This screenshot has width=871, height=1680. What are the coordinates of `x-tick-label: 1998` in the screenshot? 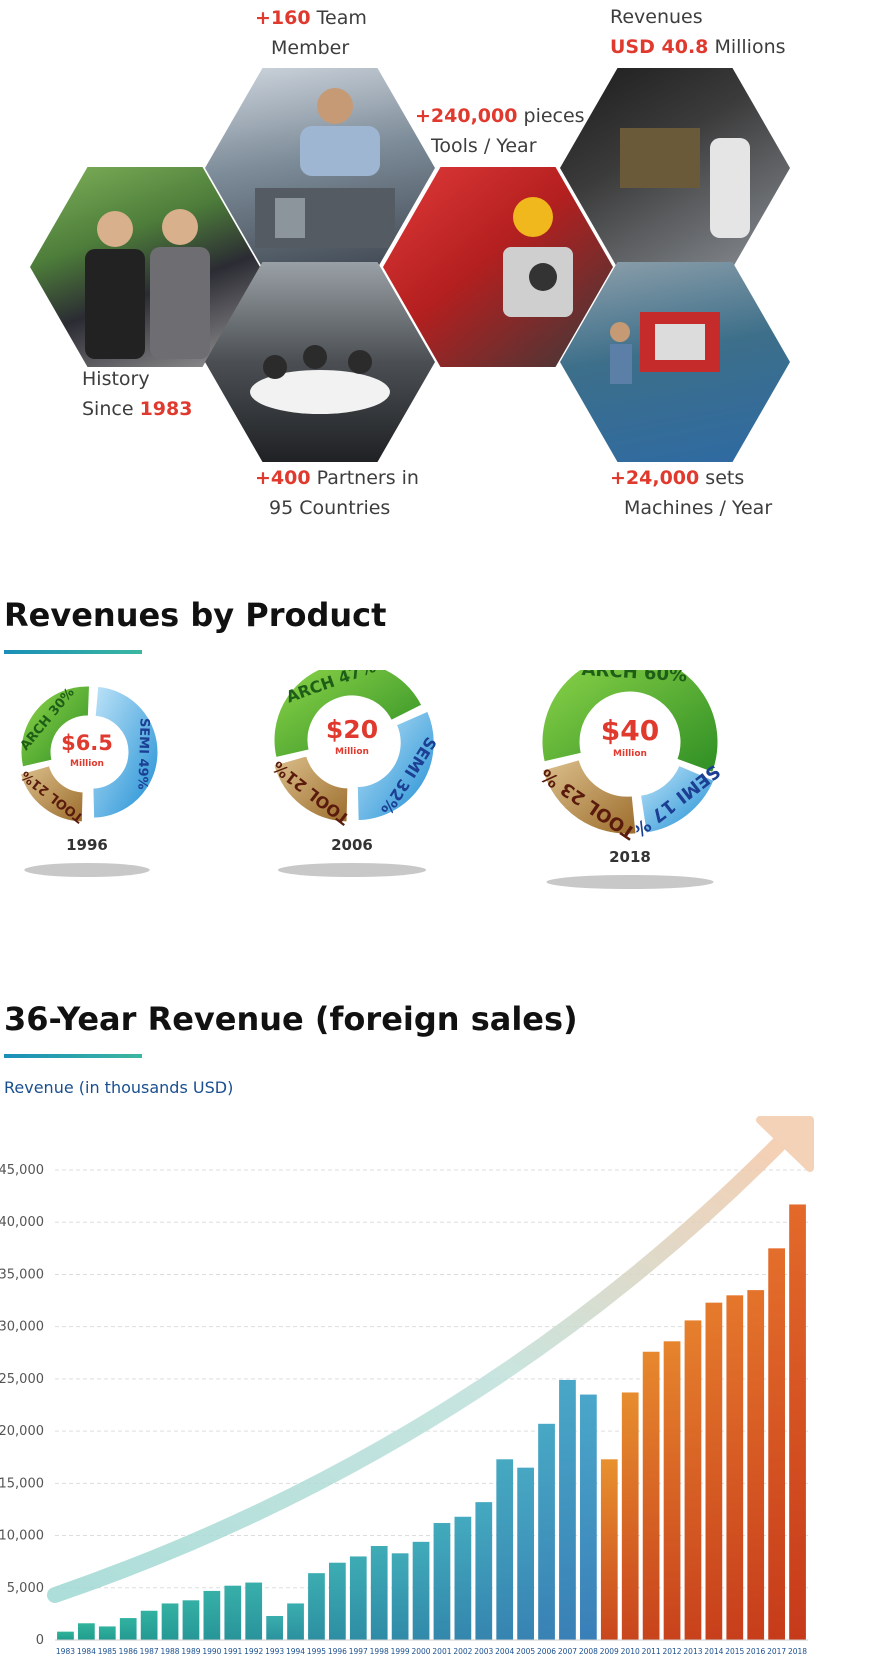 It's located at (379, 1651).